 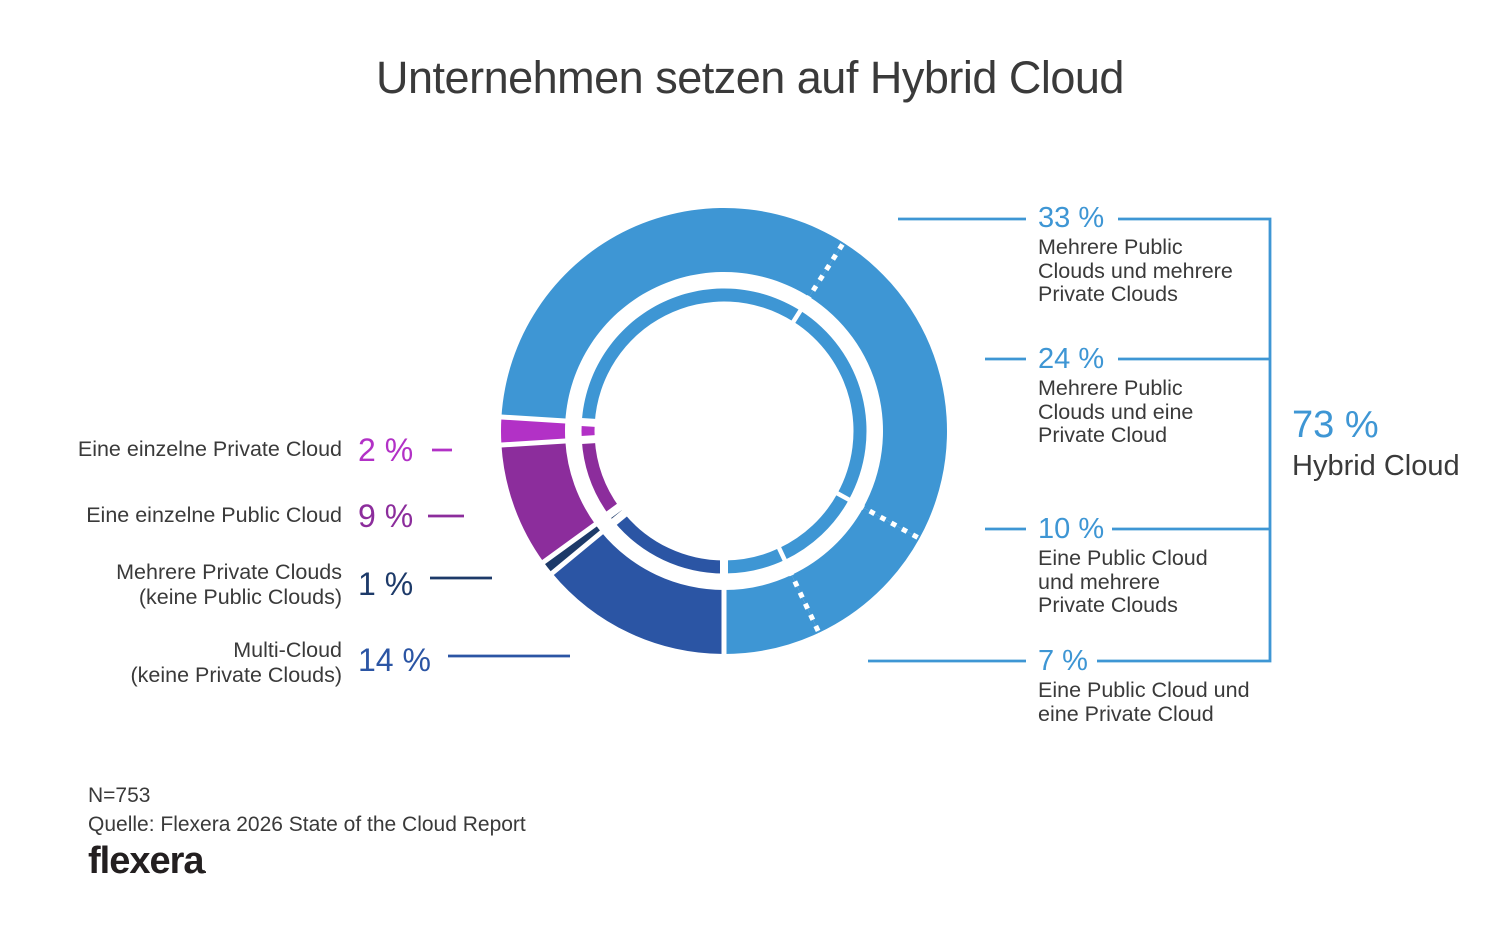 What do you see at coordinates (386, 516) in the screenshot?
I see `callout-value-single-public-cloud: 9 %` at bounding box center [386, 516].